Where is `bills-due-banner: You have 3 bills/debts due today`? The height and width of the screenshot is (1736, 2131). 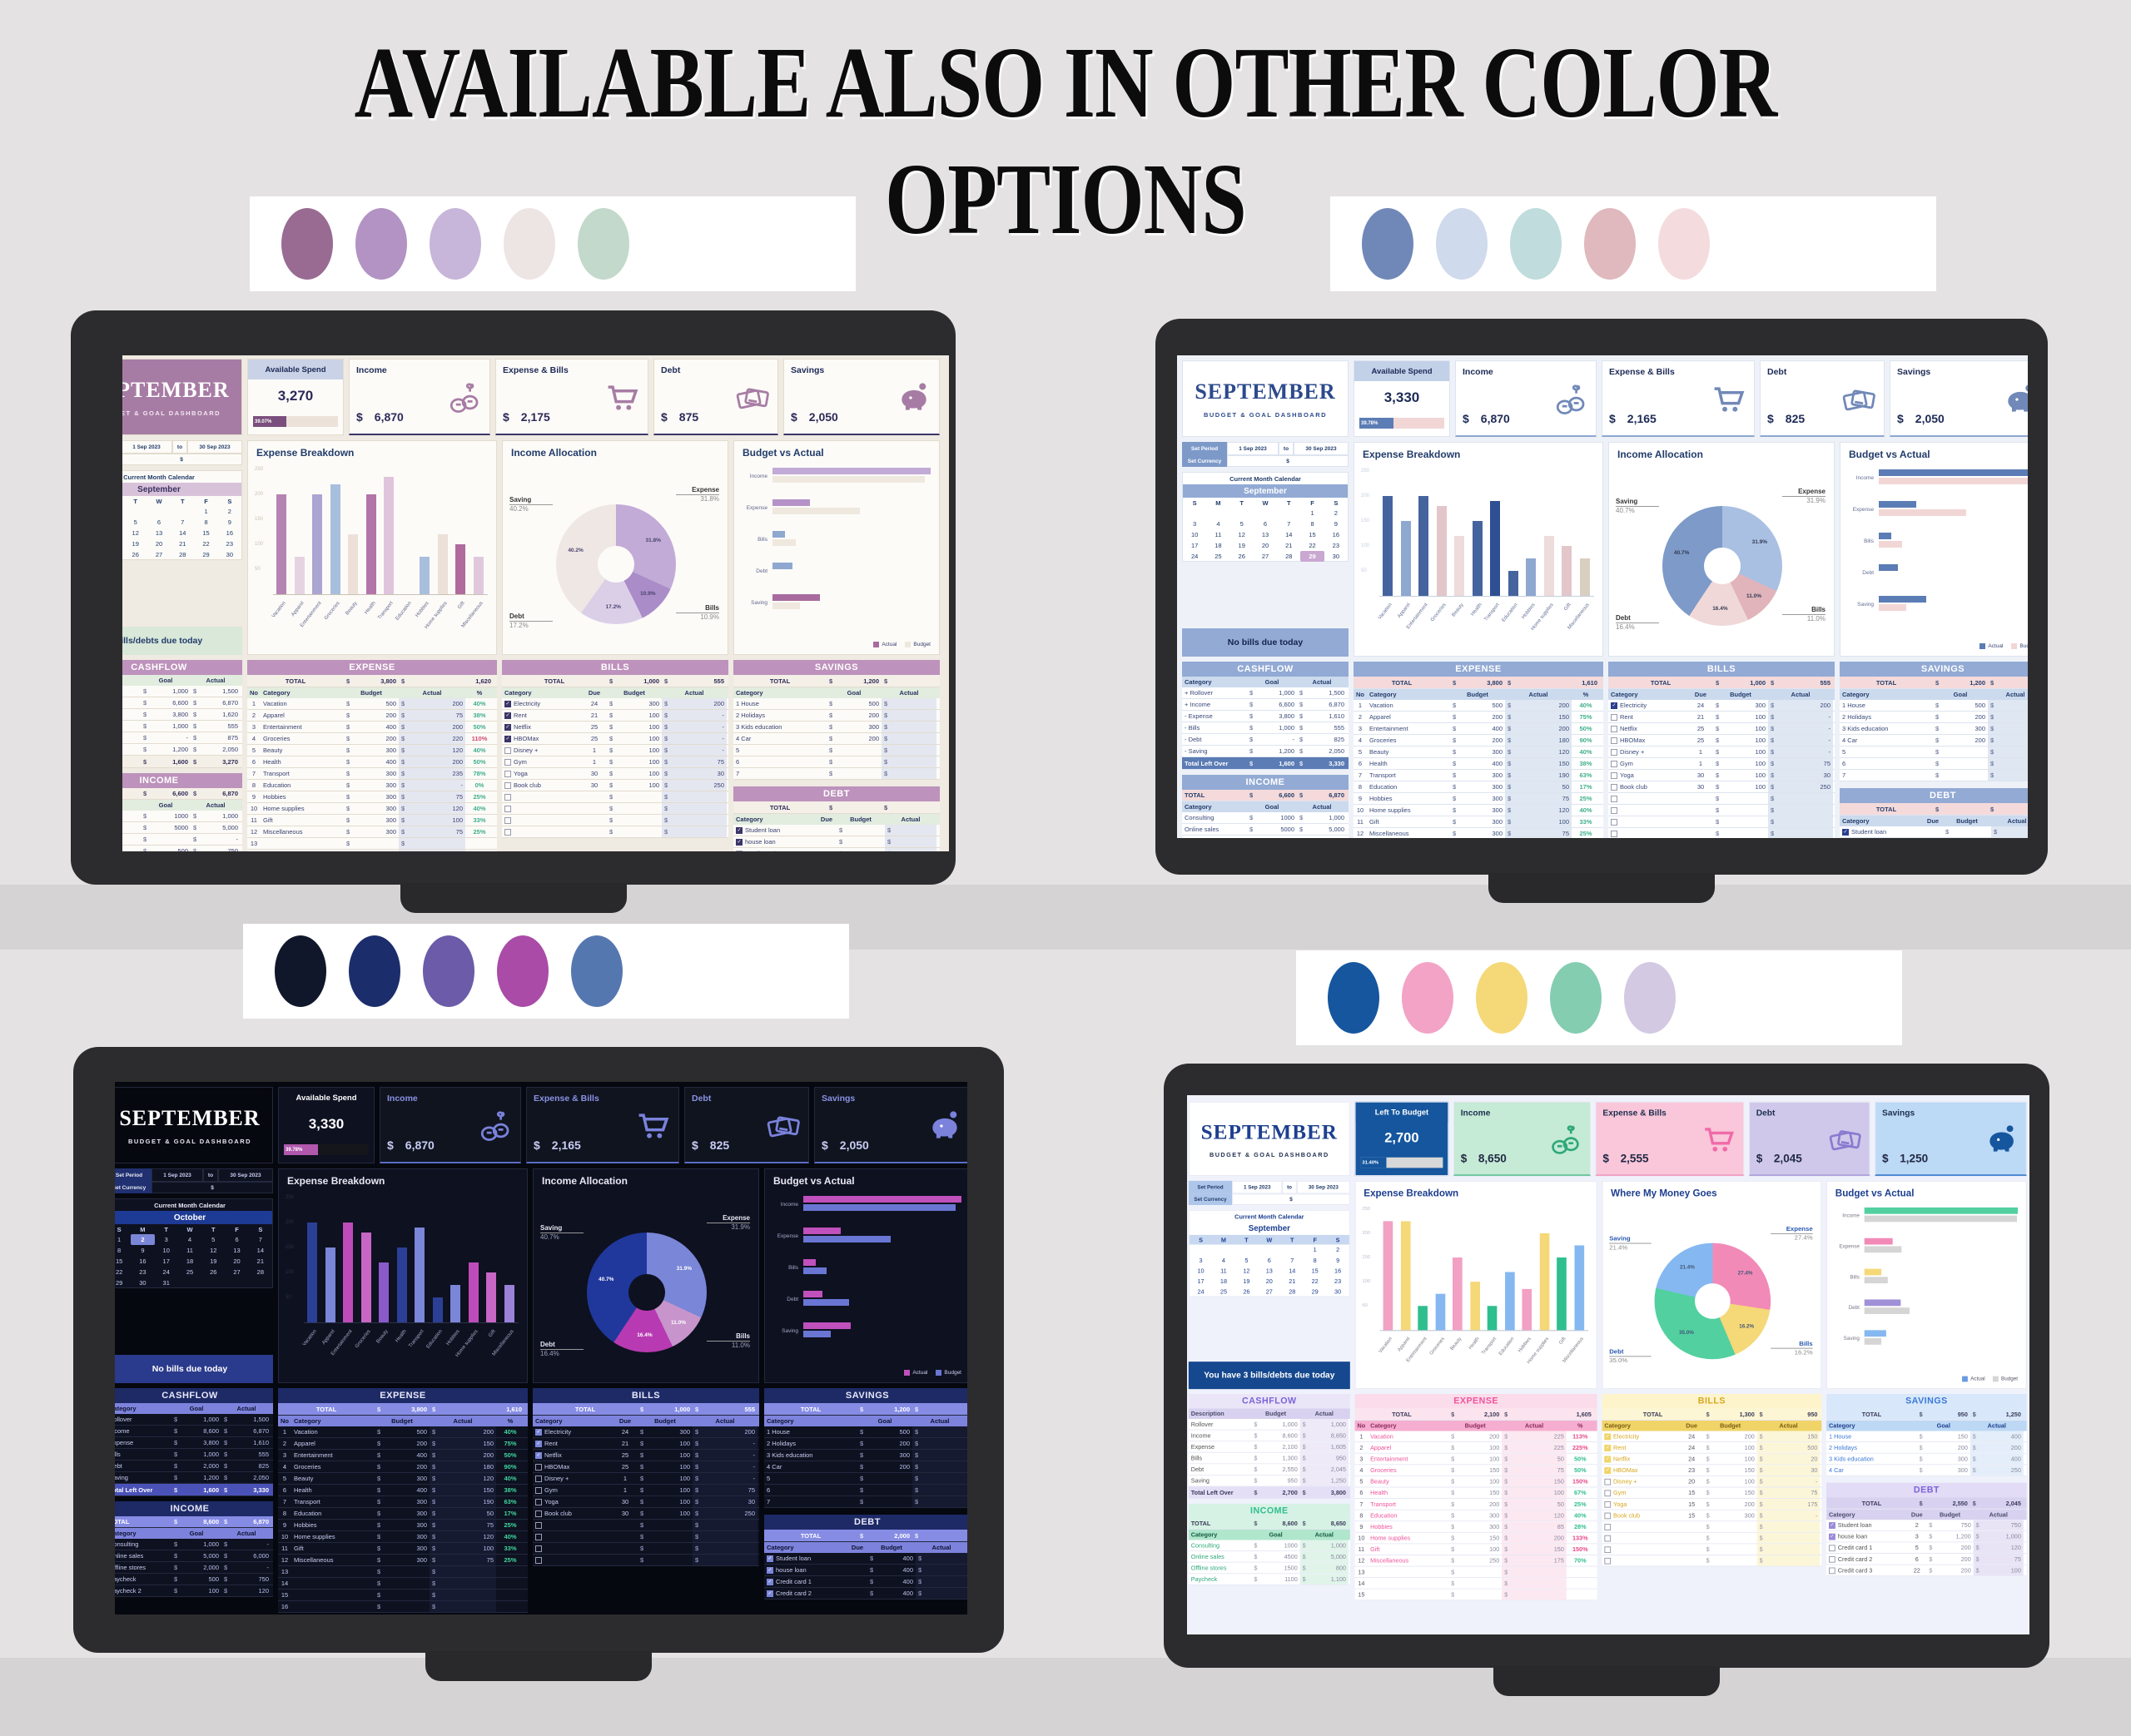 bills-due-banner: You have 3 bills/debts due today is located at coordinates (1269, 1376).